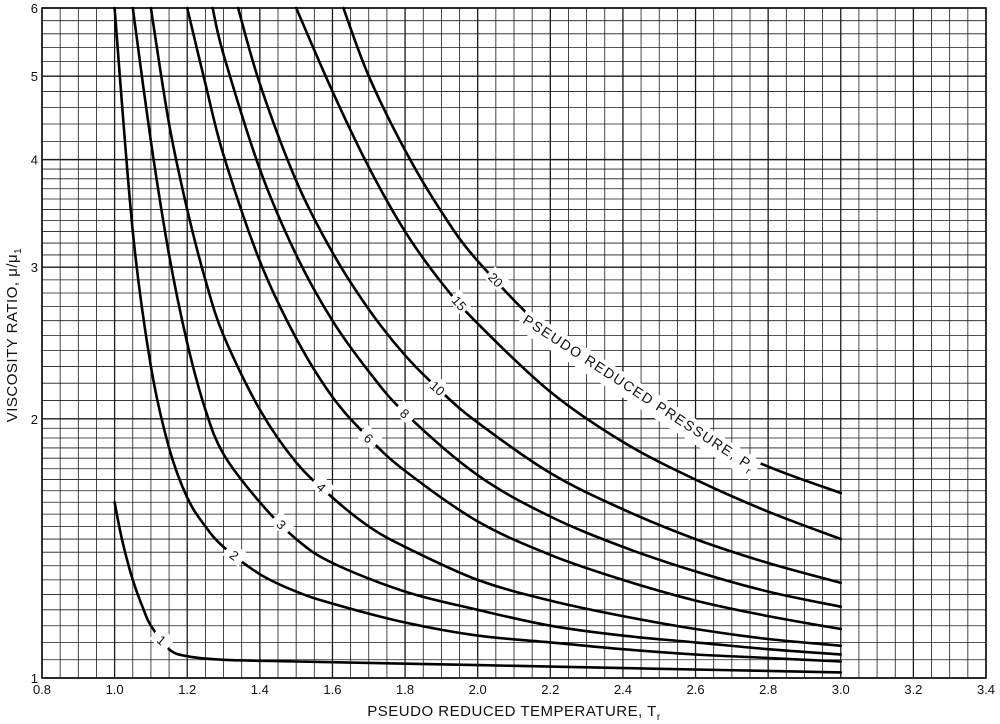 The width and height of the screenshot is (1000, 724). Describe the element at coordinates (514, 713) in the screenshot. I see `x-axis-title: PSEUDO REDUCED TEMPERATURE, Tr` at that location.